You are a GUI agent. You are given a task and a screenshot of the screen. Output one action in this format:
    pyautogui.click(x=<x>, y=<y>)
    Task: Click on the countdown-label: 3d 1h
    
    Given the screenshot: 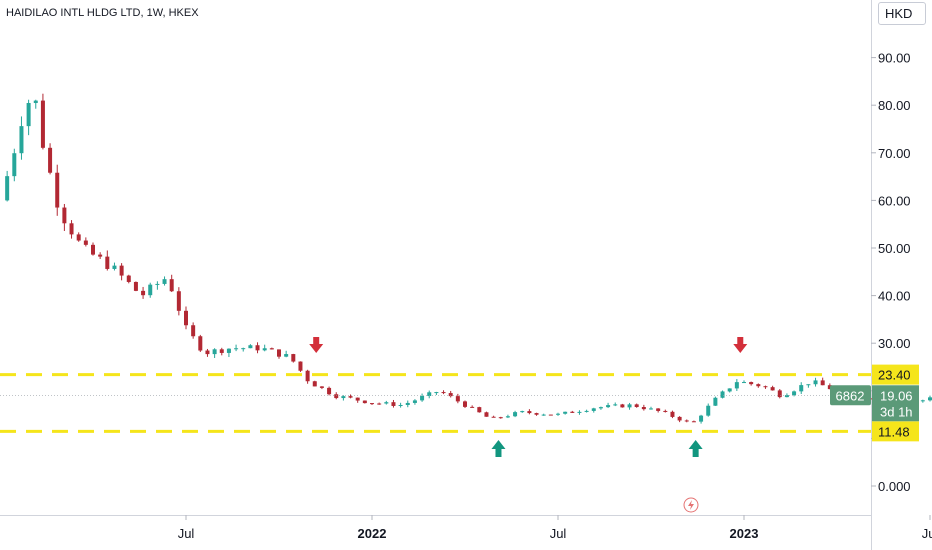 What is the action you would take?
    pyautogui.click(x=896, y=411)
    